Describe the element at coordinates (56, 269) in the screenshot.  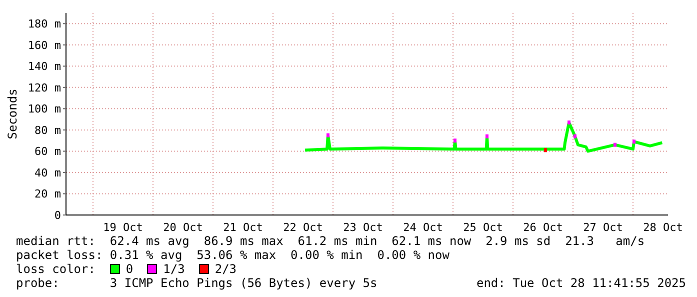
I see `legend-title: loss color:` at that location.